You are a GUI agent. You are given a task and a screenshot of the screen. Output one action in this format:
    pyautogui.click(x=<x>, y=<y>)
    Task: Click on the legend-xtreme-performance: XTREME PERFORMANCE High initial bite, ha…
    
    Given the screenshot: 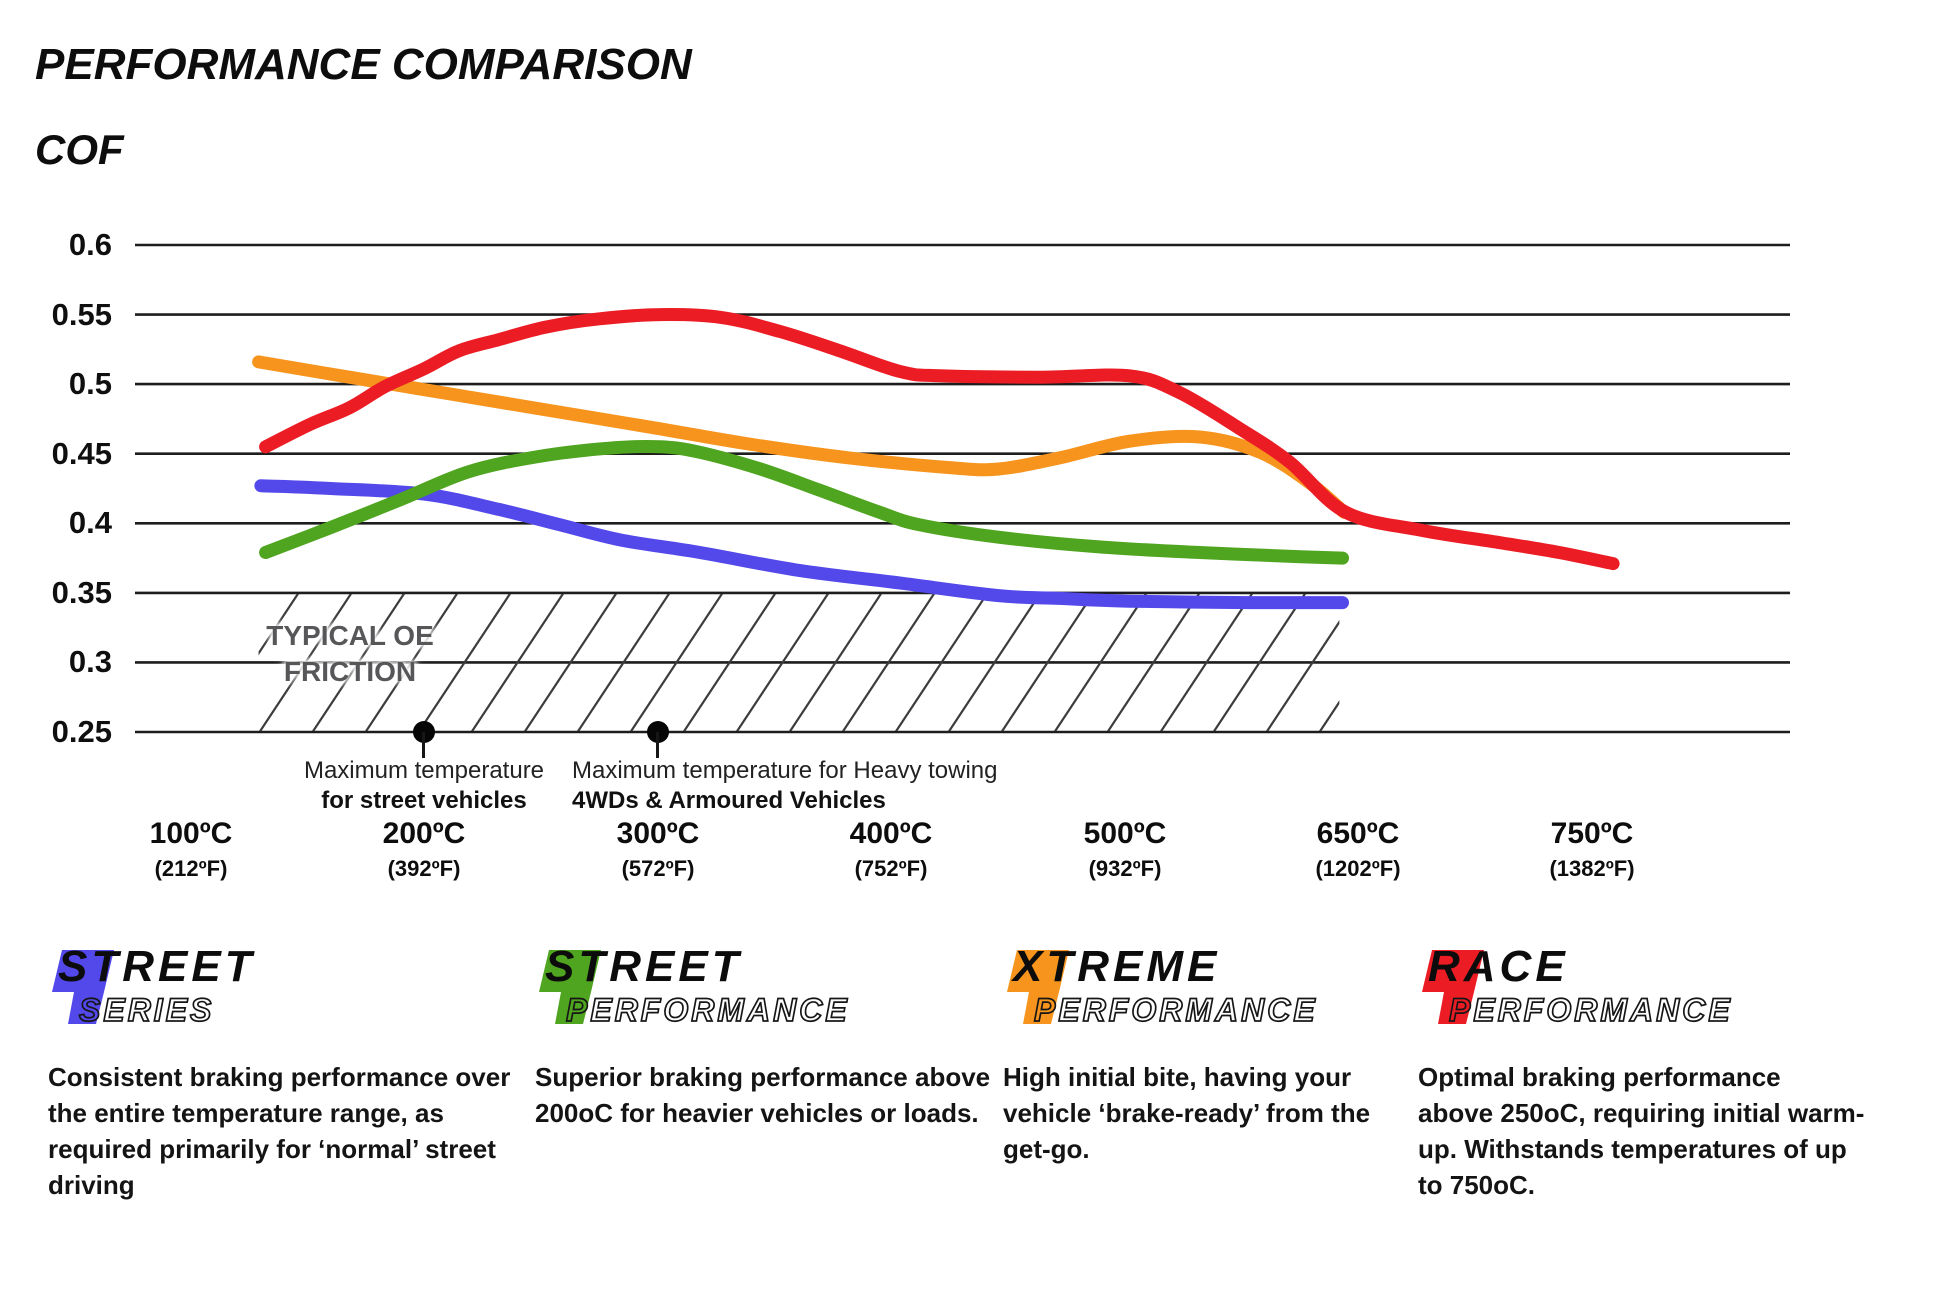 What is the action you would take?
    pyautogui.click(x=1213, y=1055)
    